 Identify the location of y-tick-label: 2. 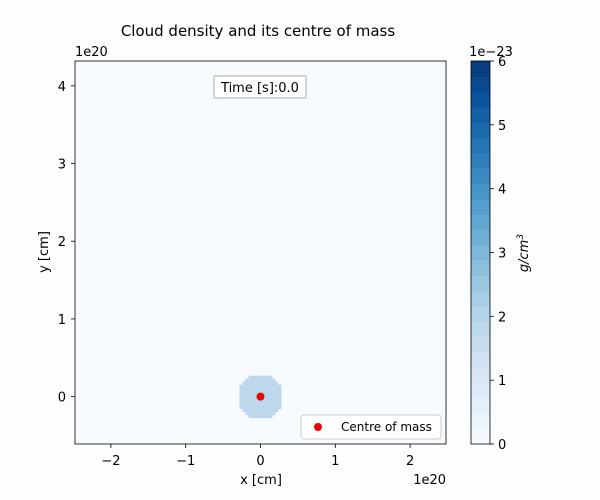
(62, 242).